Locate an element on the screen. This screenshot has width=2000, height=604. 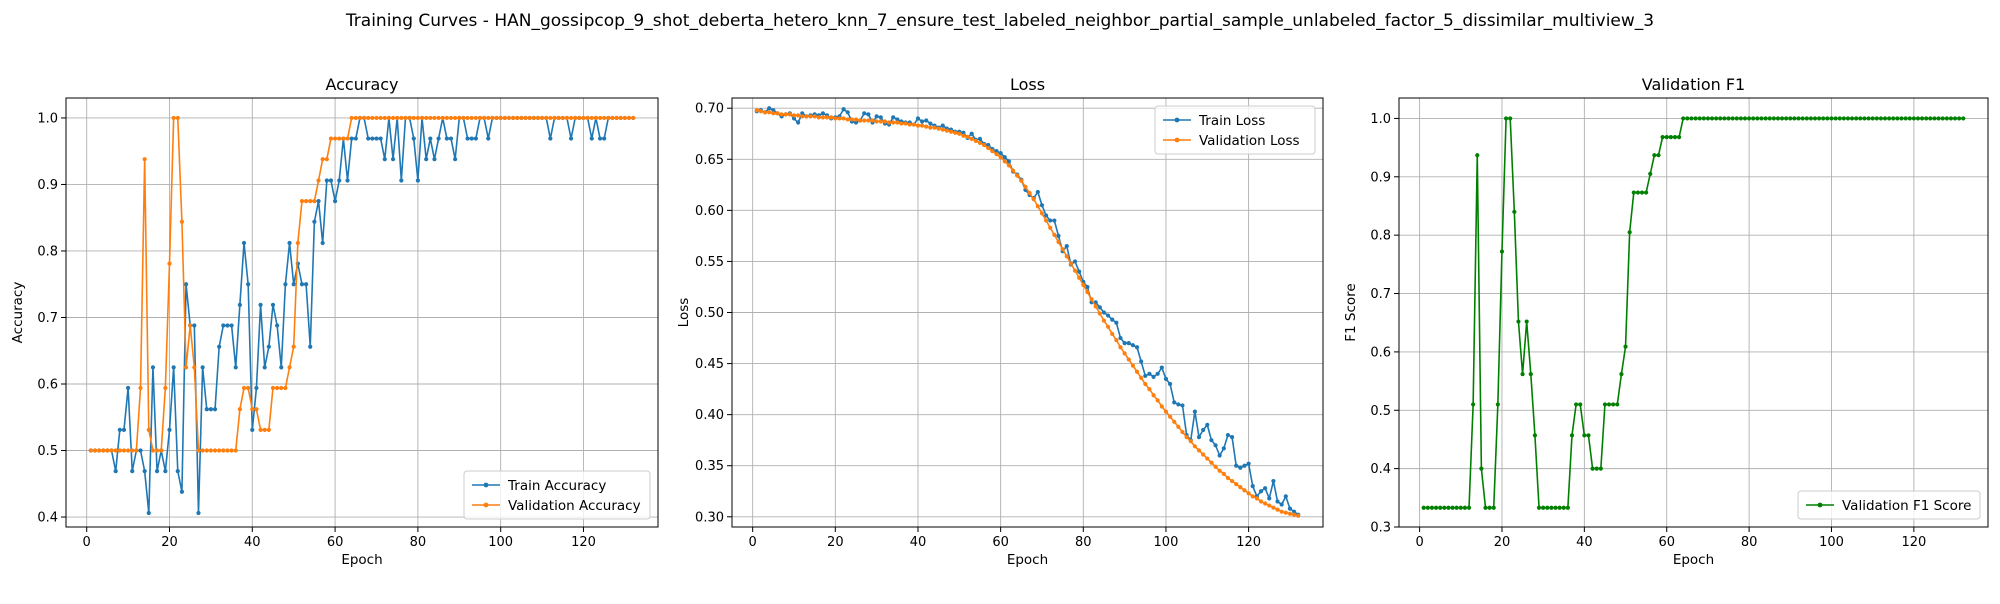
legend-label: Validation F1 Score is located at coordinates (1906, 506).